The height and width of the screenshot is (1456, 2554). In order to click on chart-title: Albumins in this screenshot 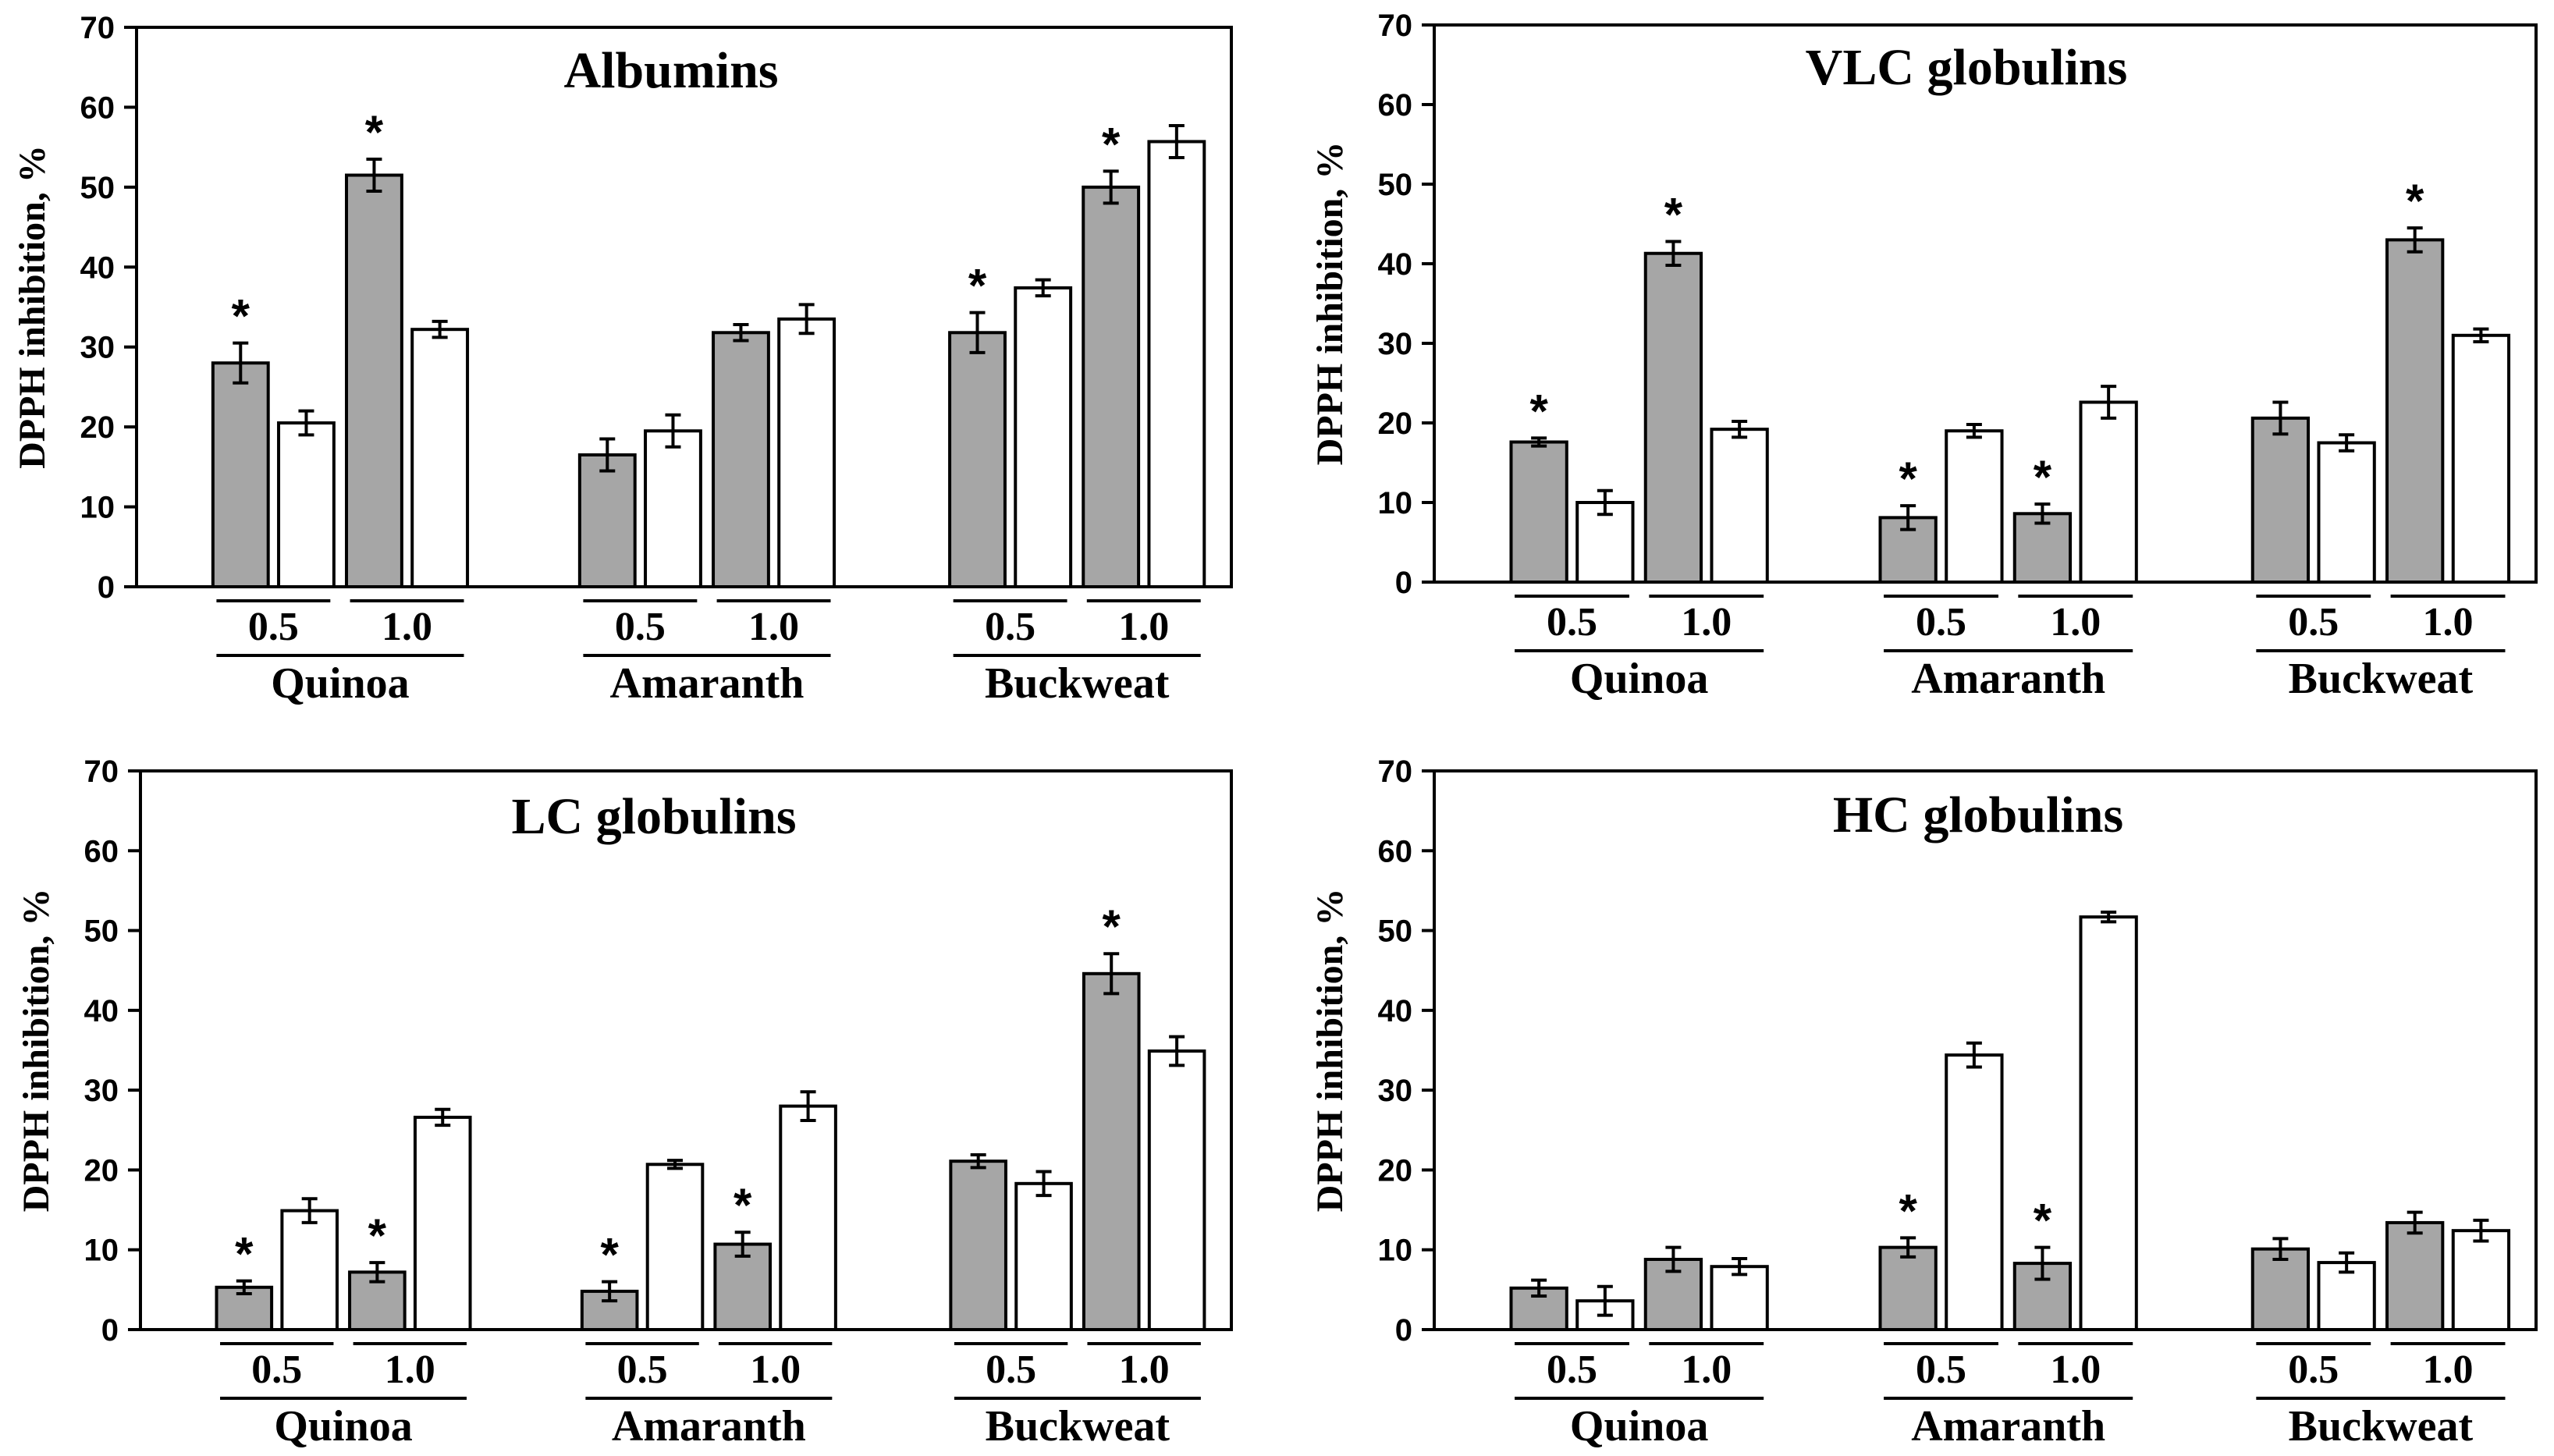, I will do `click(670, 70)`.